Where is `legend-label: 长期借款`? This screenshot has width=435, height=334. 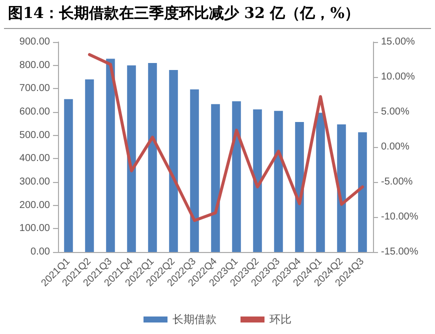
legend-label: 长期借款 is located at coordinates (194, 319).